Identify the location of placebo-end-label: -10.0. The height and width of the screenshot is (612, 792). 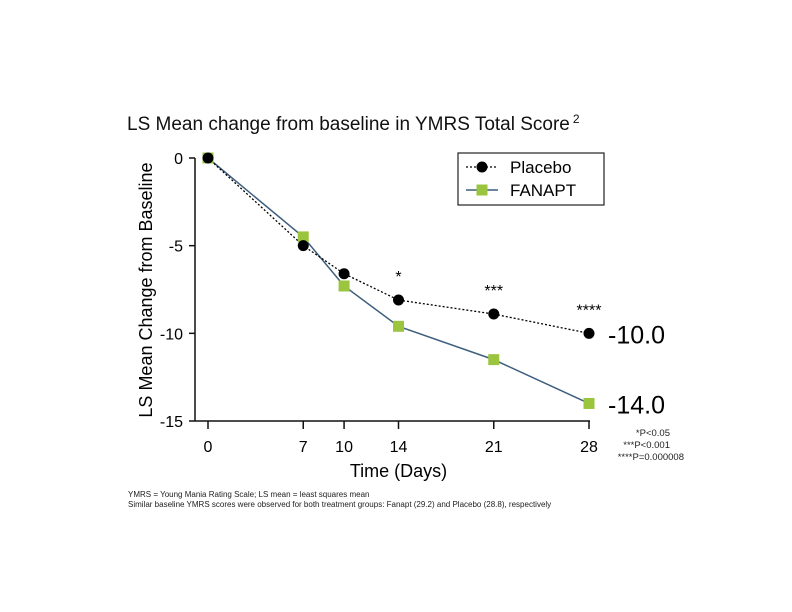
(636, 335).